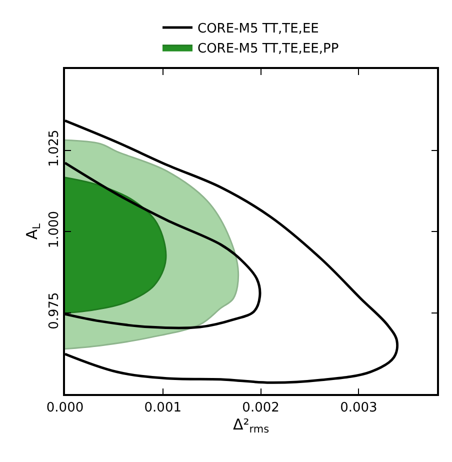 This screenshot has height=462, width=452. Describe the element at coordinates (54, 148) in the screenshot. I see `y-tick-label: 1.025` at that location.